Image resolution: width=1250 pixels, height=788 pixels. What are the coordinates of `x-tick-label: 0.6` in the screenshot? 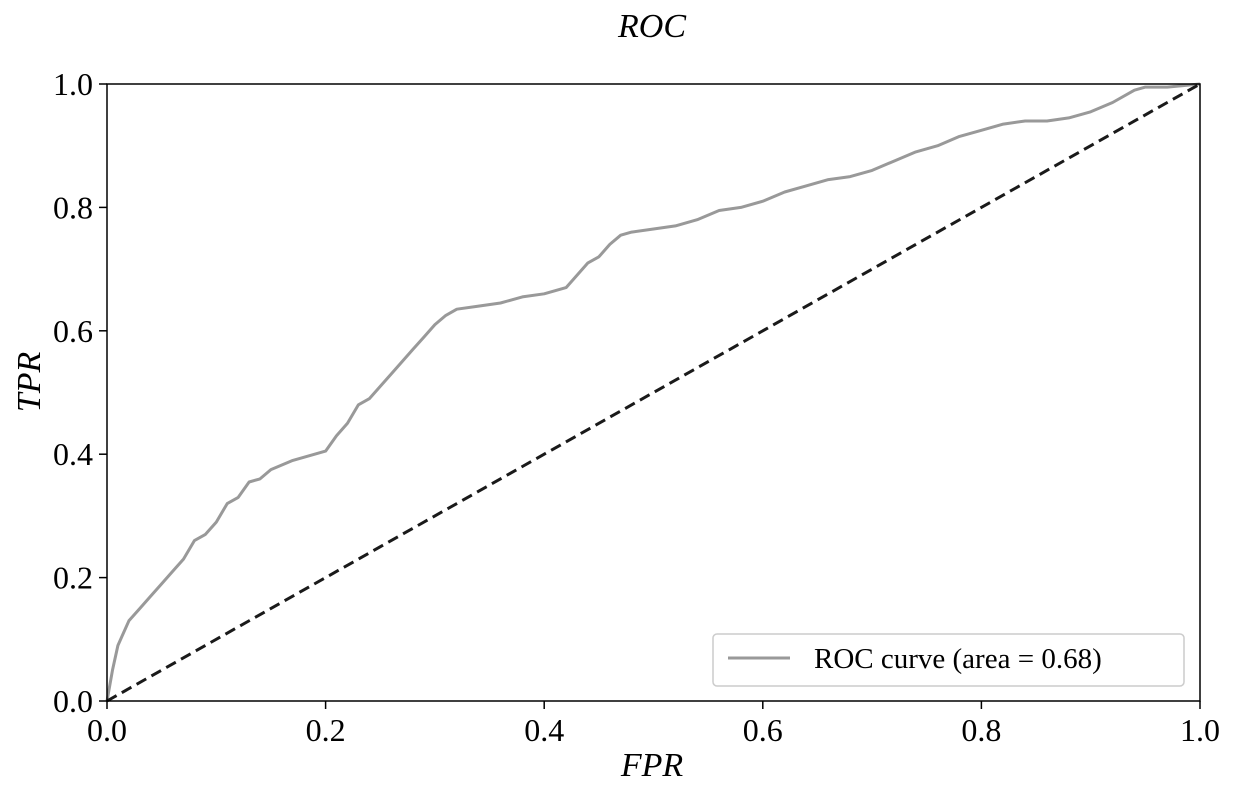 It's located at (763, 730).